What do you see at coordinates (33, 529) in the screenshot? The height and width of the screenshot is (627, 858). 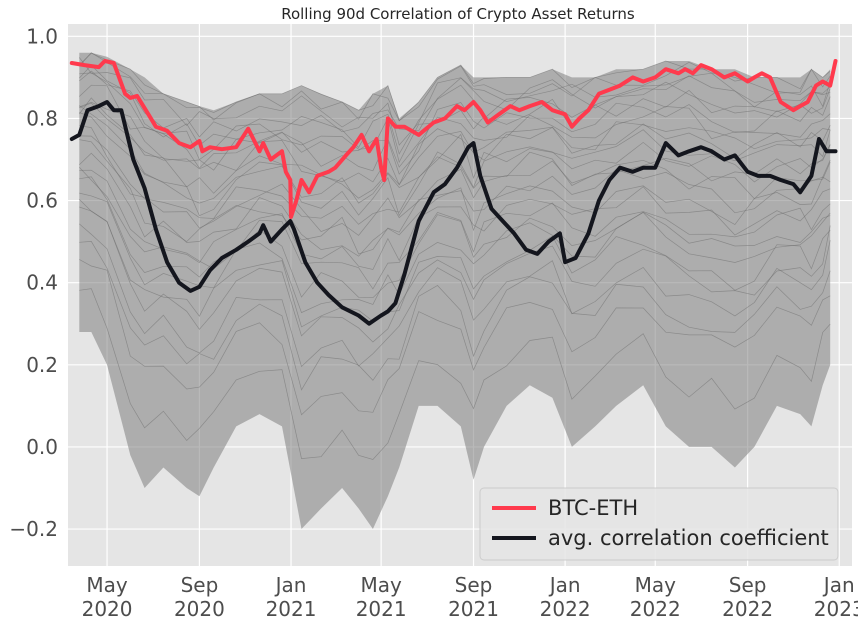 I see `y-tick-label: −0.2` at bounding box center [33, 529].